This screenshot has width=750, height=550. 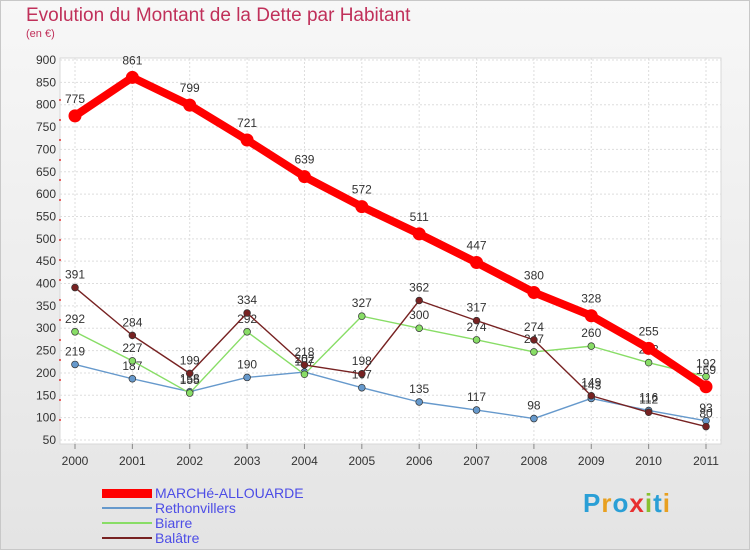 What do you see at coordinates (132, 348) in the screenshot?
I see `data-label: 227` at bounding box center [132, 348].